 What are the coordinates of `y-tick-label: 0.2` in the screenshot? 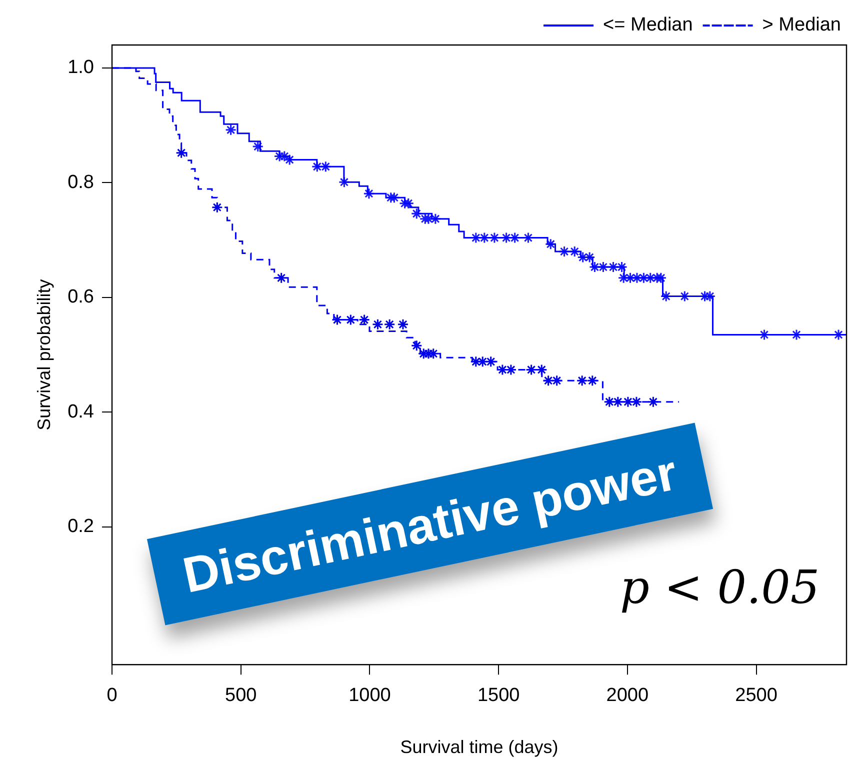 It's located at (81, 527).